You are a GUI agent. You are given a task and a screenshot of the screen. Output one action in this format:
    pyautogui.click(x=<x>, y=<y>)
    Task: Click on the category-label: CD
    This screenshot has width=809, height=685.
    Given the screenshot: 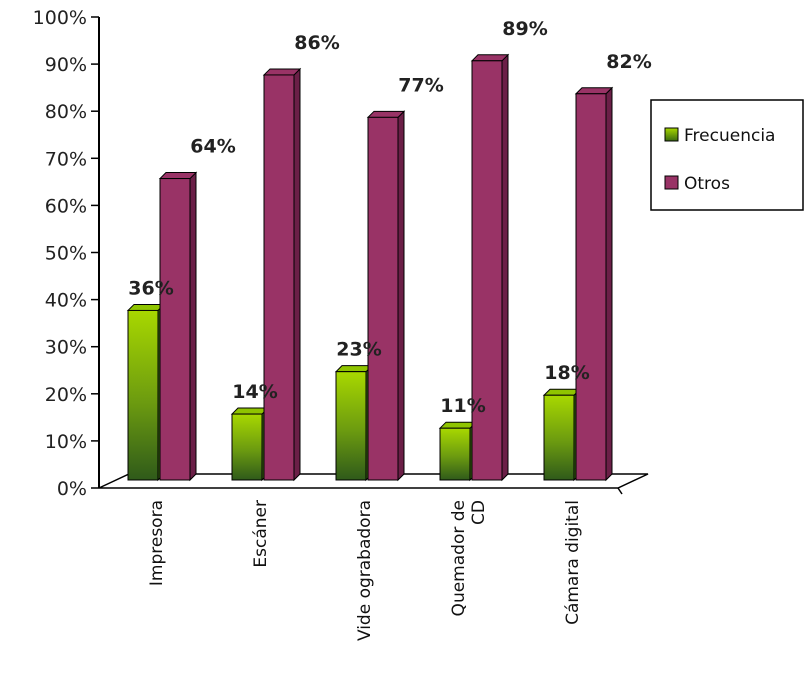 What is the action you would take?
    pyautogui.click(x=479, y=512)
    